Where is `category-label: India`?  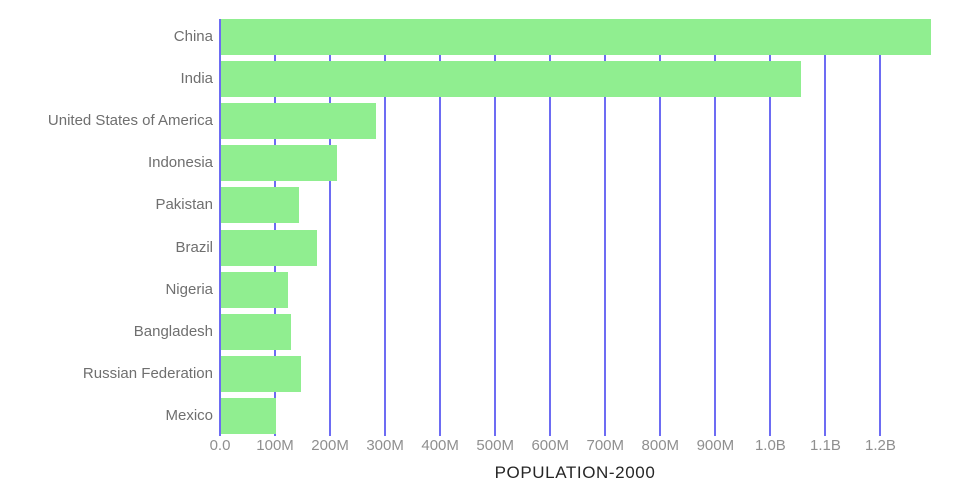
category-label: India is located at coordinates (196, 79).